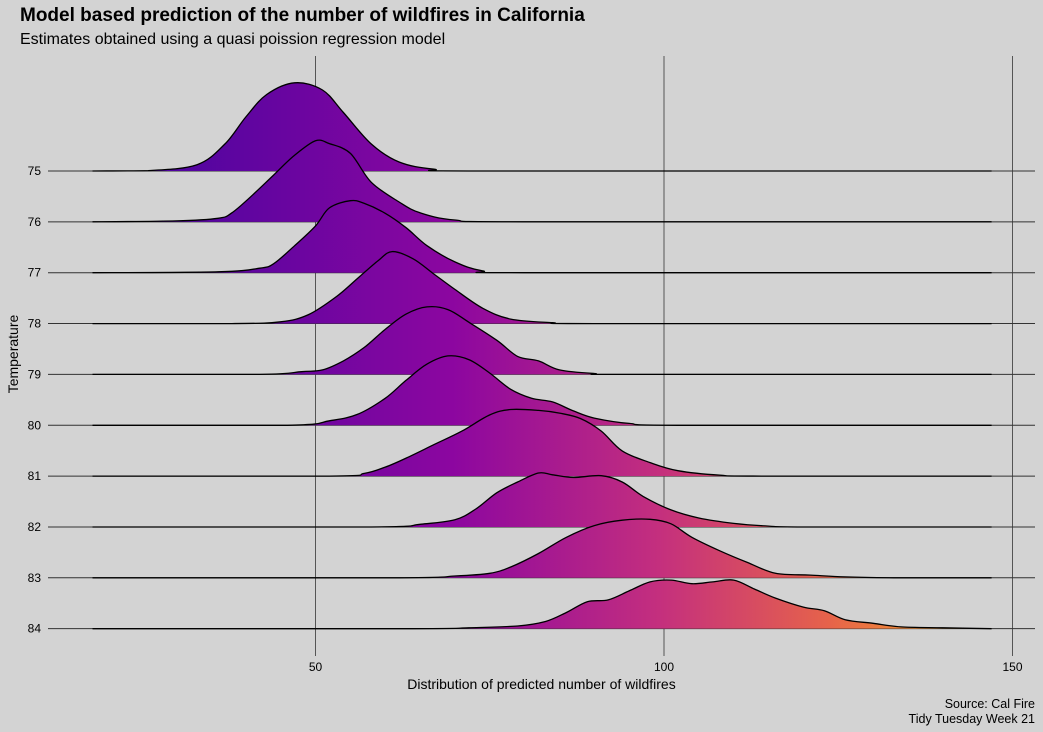 This screenshot has height=732, width=1043. What do you see at coordinates (316, 667) in the screenshot?
I see `x-tick-label-50: 50` at bounding box center [316, 667].